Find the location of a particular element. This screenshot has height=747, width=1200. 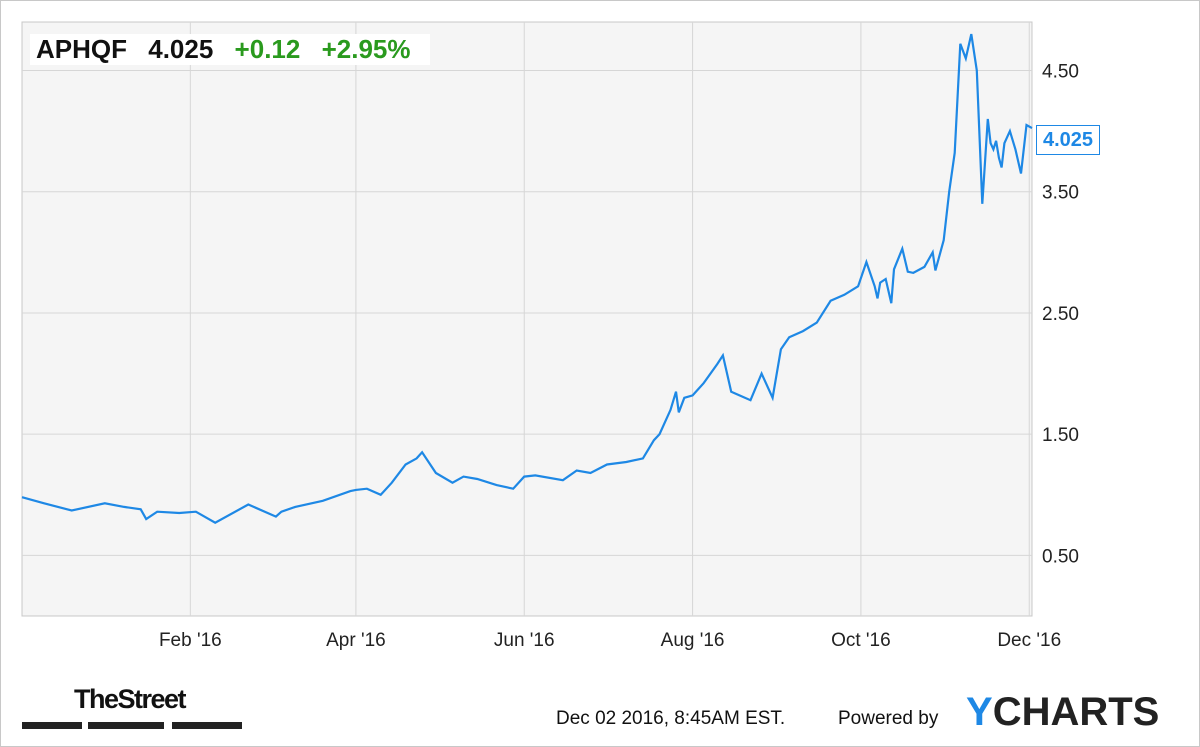

x-tick-label: Jun '16 is located at coordinates (524, 640).